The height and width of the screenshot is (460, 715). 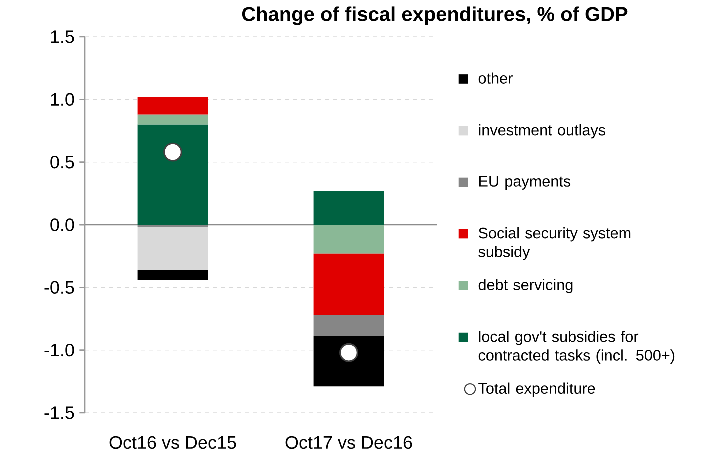 I want to click on legend-label: other, so click(x=495, y=78).